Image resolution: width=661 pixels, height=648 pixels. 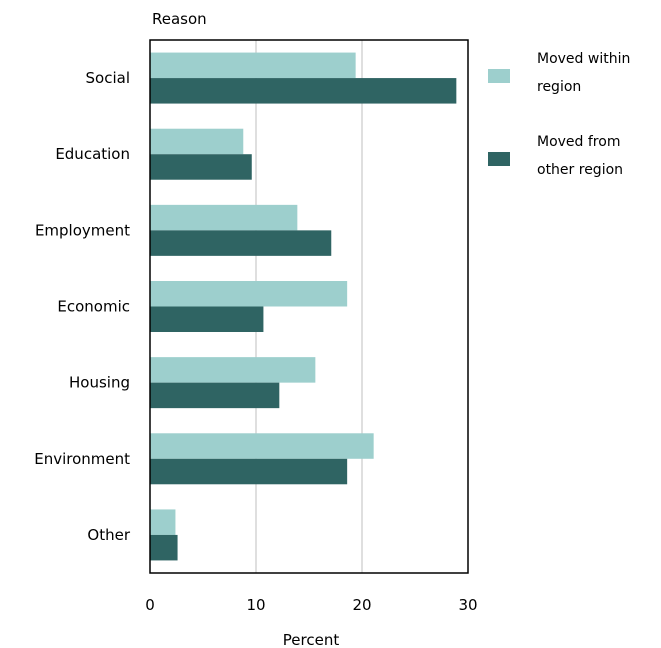 I want to click on legend: Moved within region Moved from other region, so click(x=559, y=114).